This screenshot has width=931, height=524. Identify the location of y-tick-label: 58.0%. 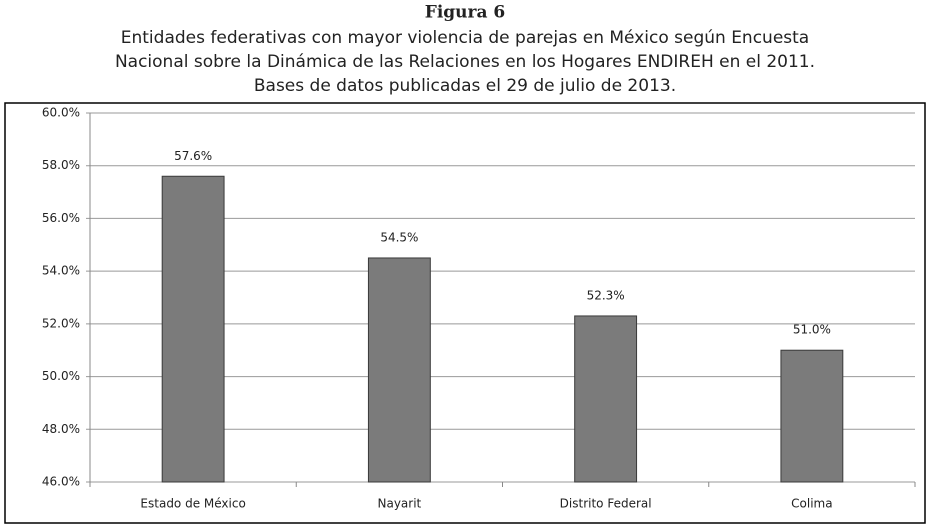
(61, 165).